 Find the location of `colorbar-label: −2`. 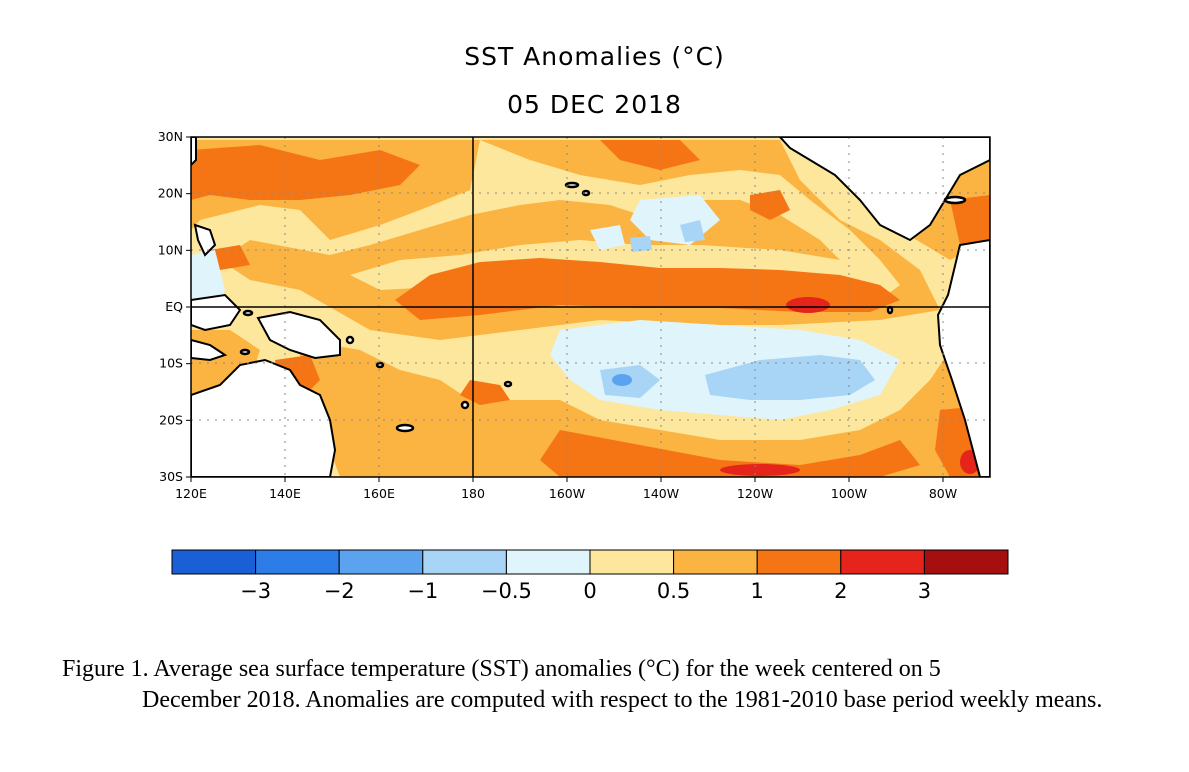

colorbar-label: −2 is located at coordinates (339, 591).